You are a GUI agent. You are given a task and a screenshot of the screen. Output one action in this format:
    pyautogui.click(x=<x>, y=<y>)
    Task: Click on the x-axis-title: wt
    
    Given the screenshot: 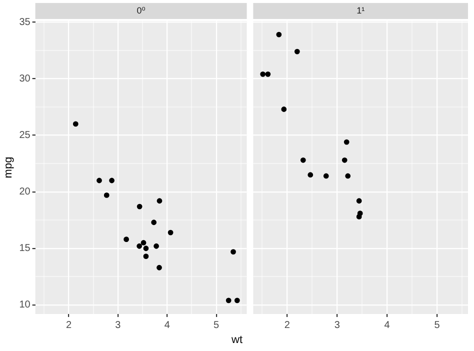 What is the action you would take?
    pyautogui.click(x=237, y=340)
    